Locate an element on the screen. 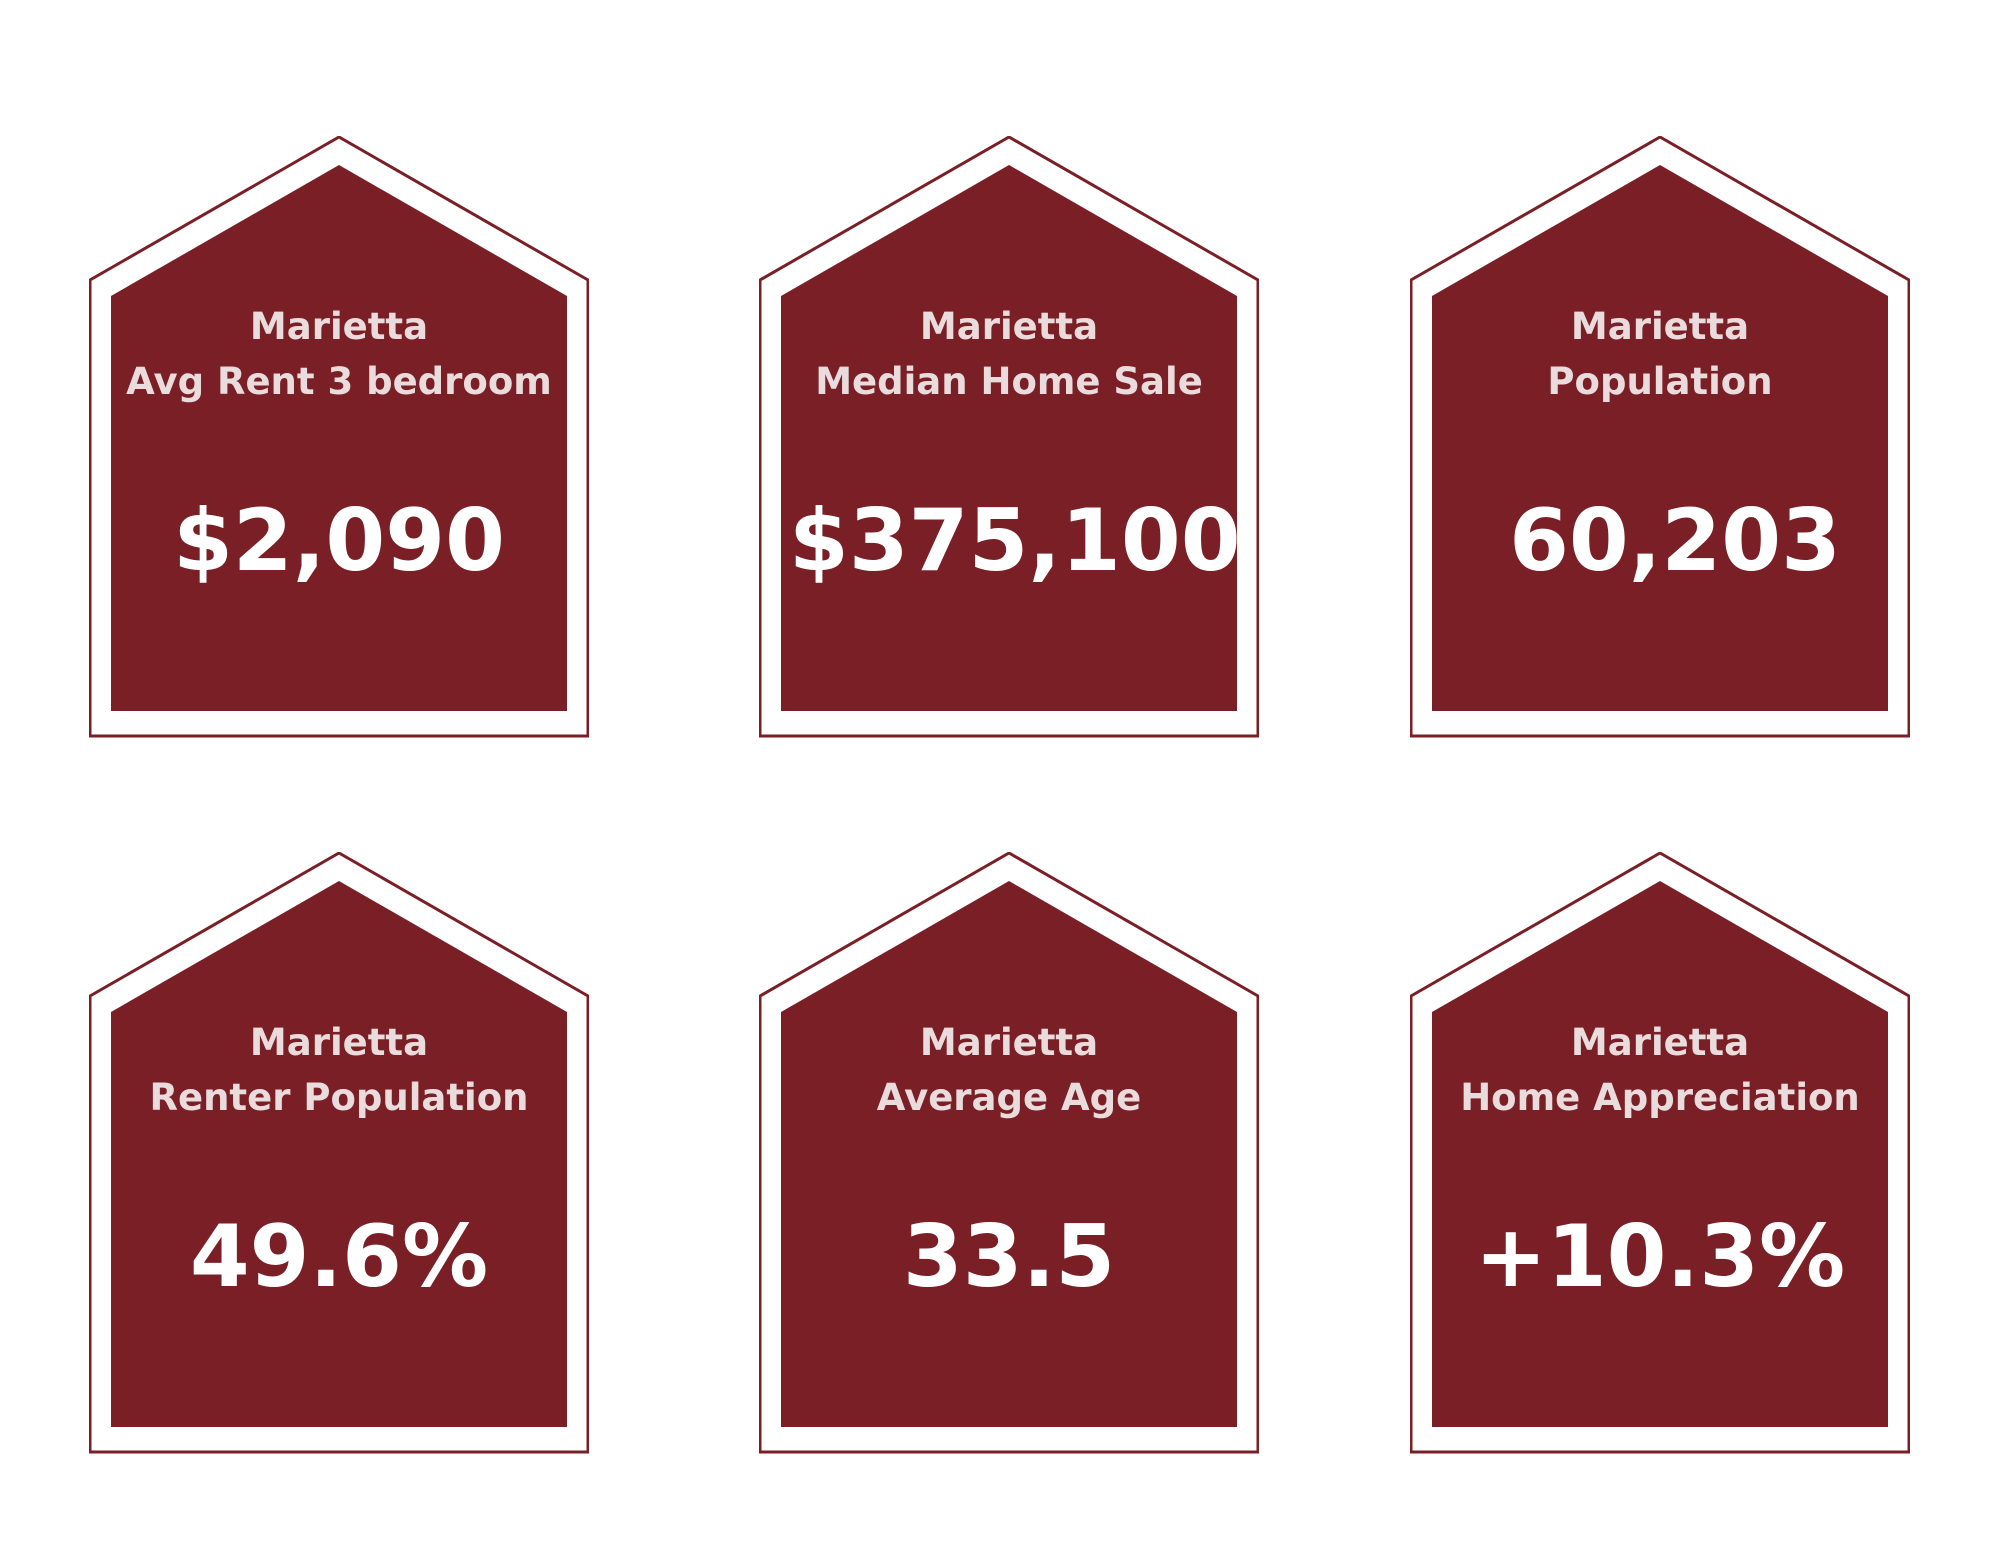 This screenshot has height=1545, width=2000. stat-card-median-home-sale: Marietta Median Home Sale $375,100 is located at coordinates (1009, 441).